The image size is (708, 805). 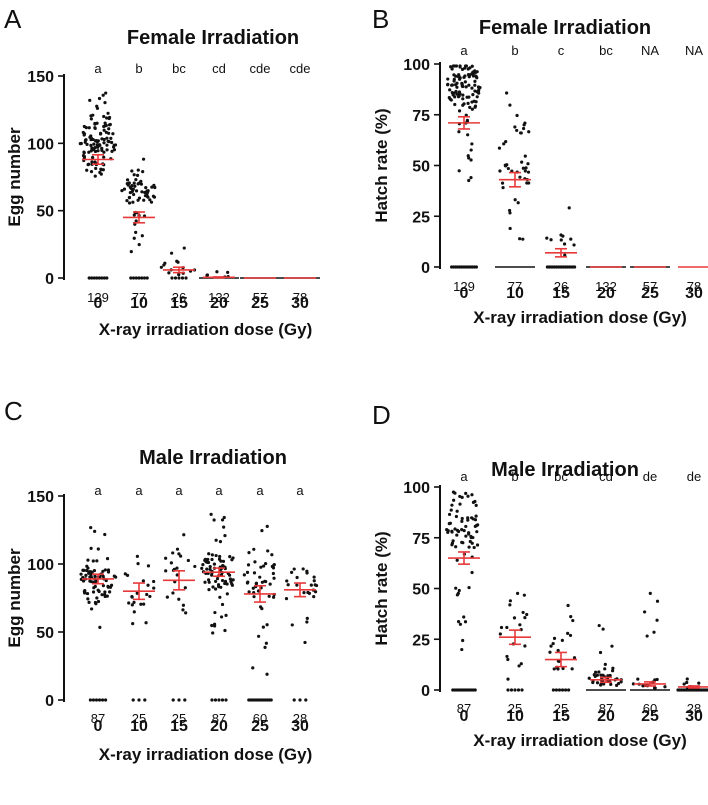 What do you see at coordinates (13, 411) in the screenshot?
I see `panel-letter: C` at bounding box center [13, 411].